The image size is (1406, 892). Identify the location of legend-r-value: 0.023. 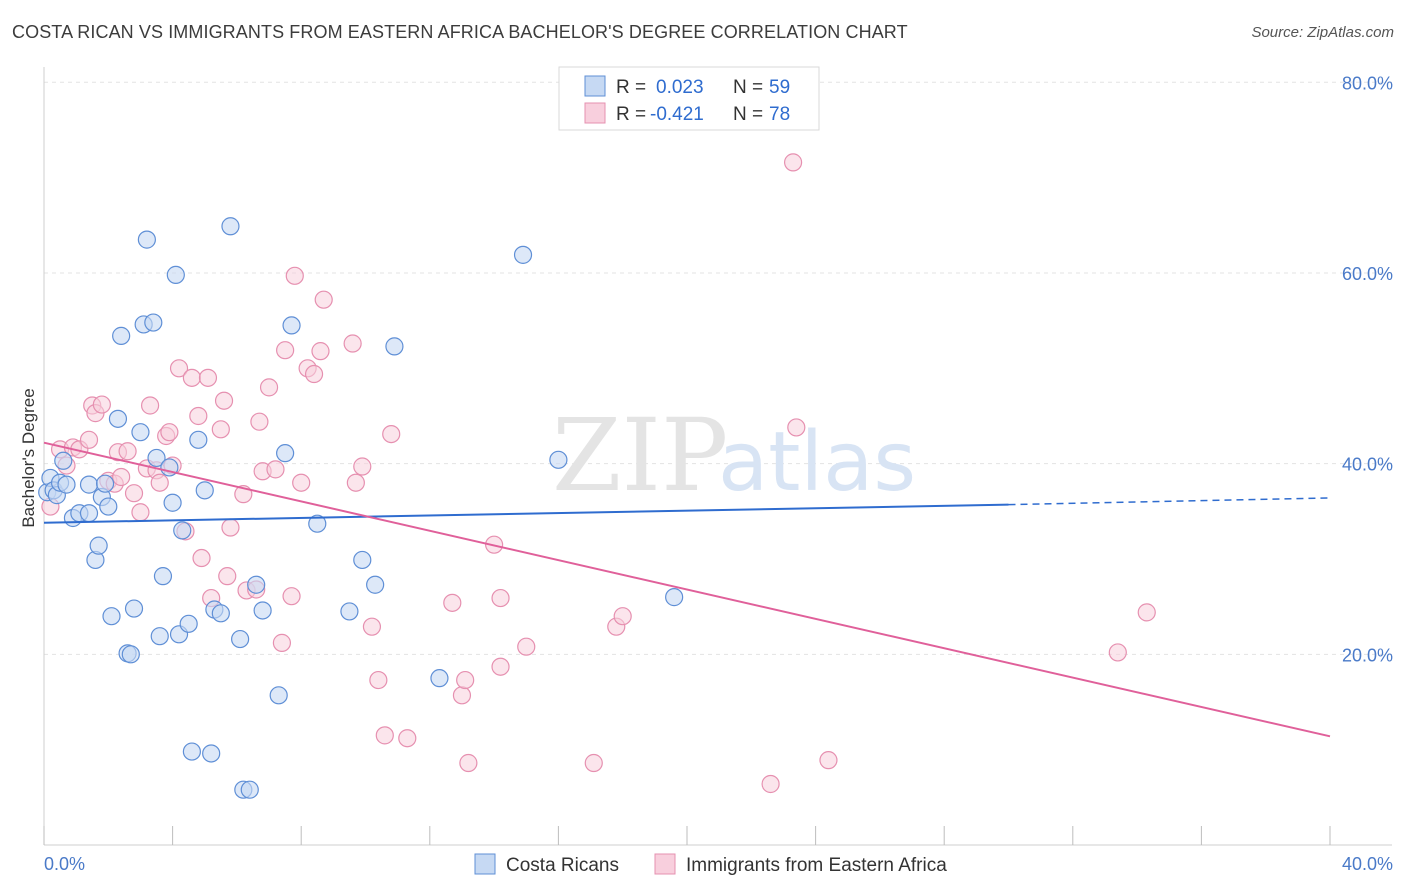
(680, 87).